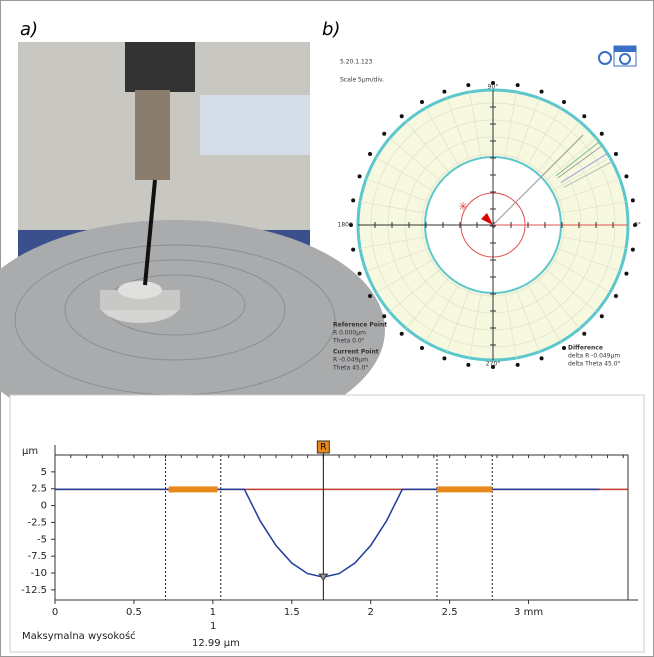 The width and height of the screenshot is (654, 657). What do you see at coordinates (356, 352) in the screenshot?
I see `info-title: Current Point` at bounding box center [356, 352].